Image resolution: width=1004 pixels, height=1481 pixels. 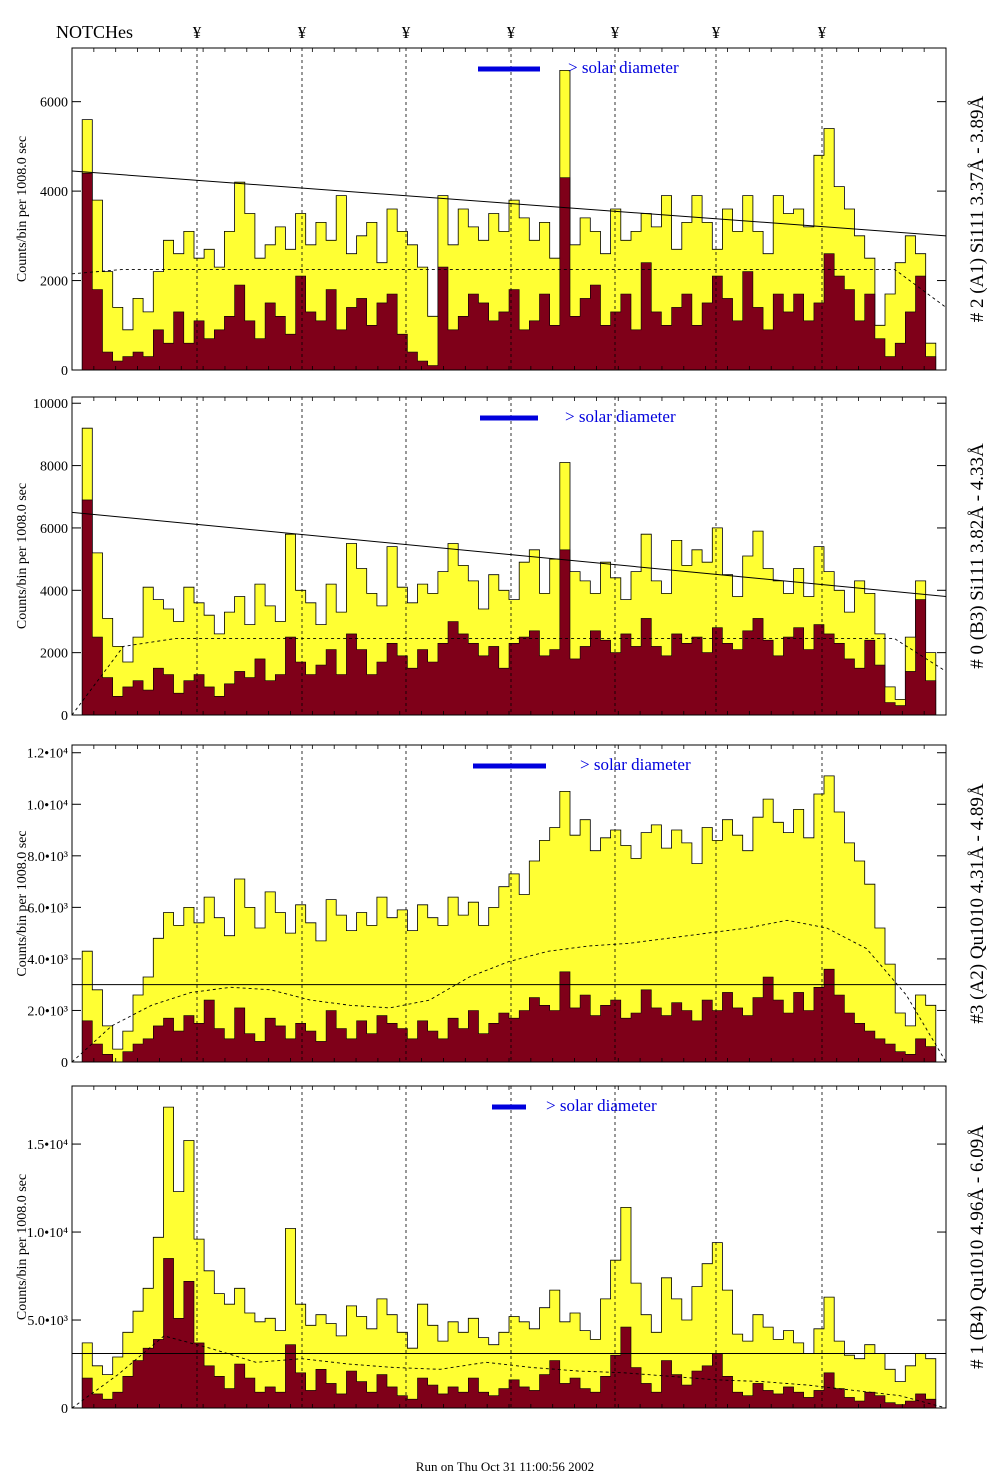 What do you see at coordinates (505, 1466) in the screenshot?
I see `run-timestamp: Run on Thu Oct 31 11:00:56 2002` at bounding box center [505, 1466].